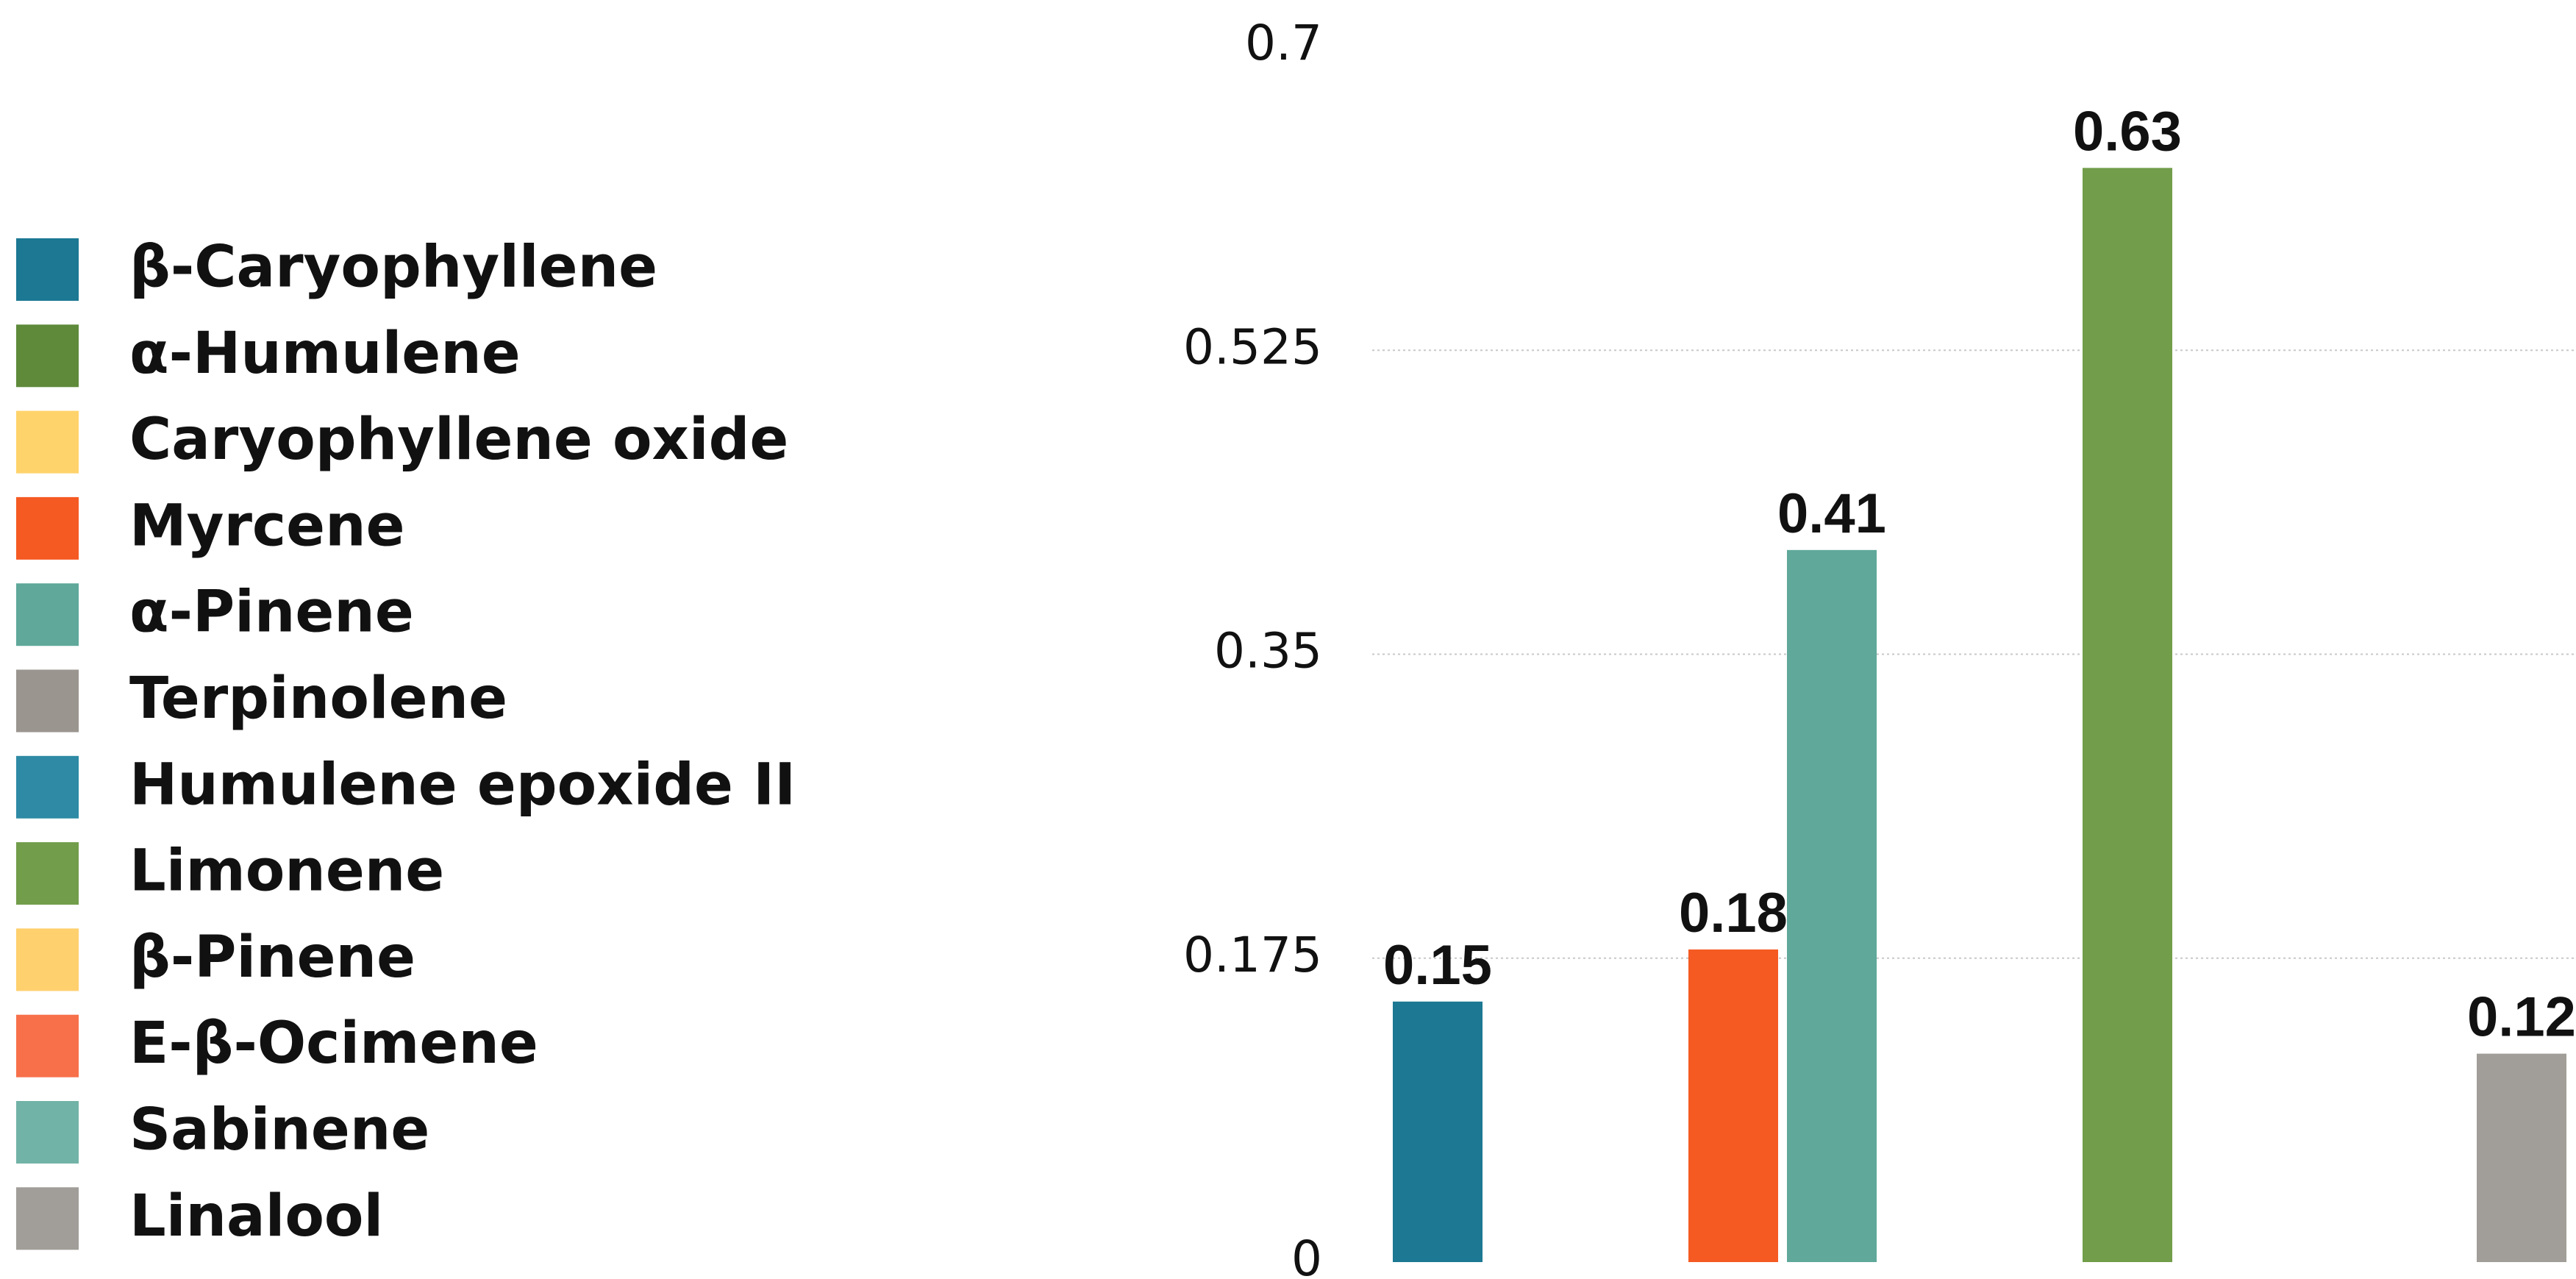  What do you see at coordinates (1733, 913) in the screenshot?
I see `value-label: 0.18` at bounding box center [1733, 913].